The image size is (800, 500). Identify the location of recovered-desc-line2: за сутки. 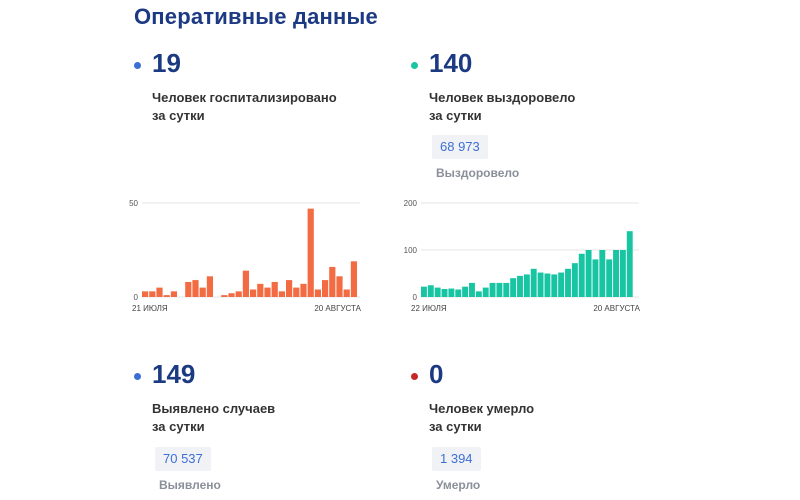
(455, 115).